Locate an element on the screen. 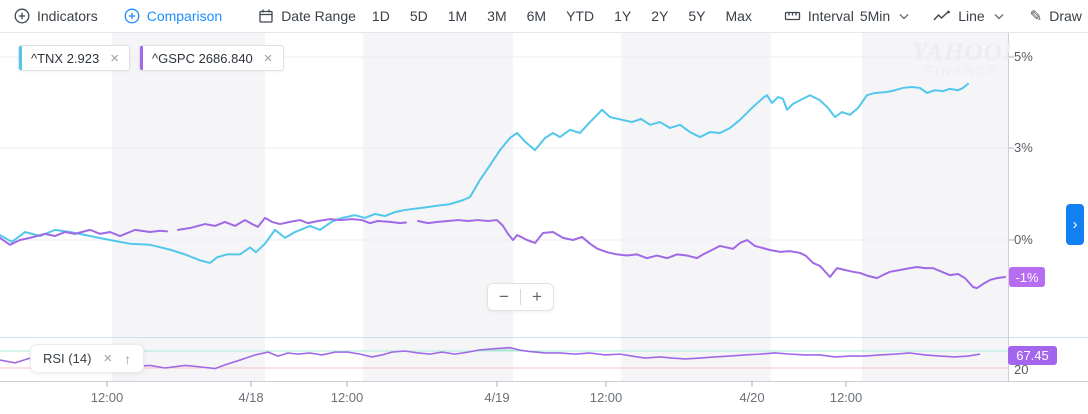  date-range-button: Date Range is located at coordinates (307, 16).